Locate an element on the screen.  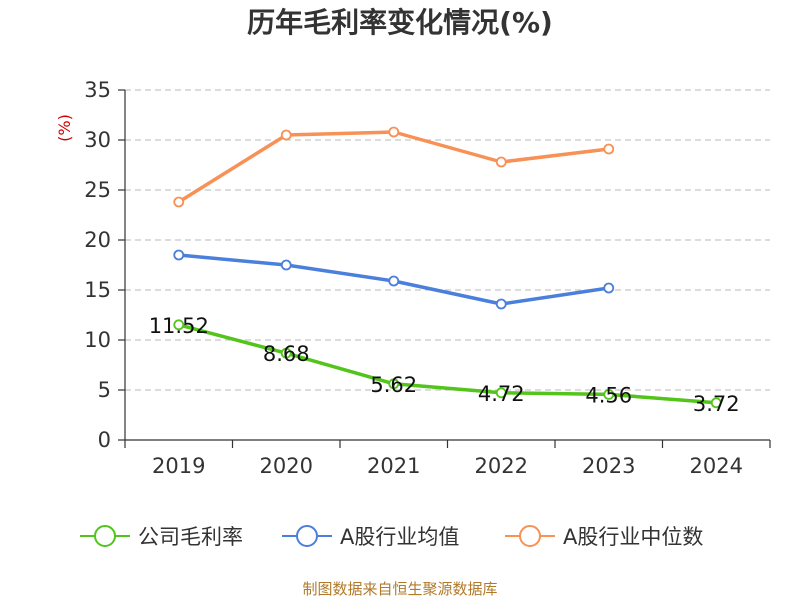
legend-label: 公司毛利率 is located at coordinates (190, 537).